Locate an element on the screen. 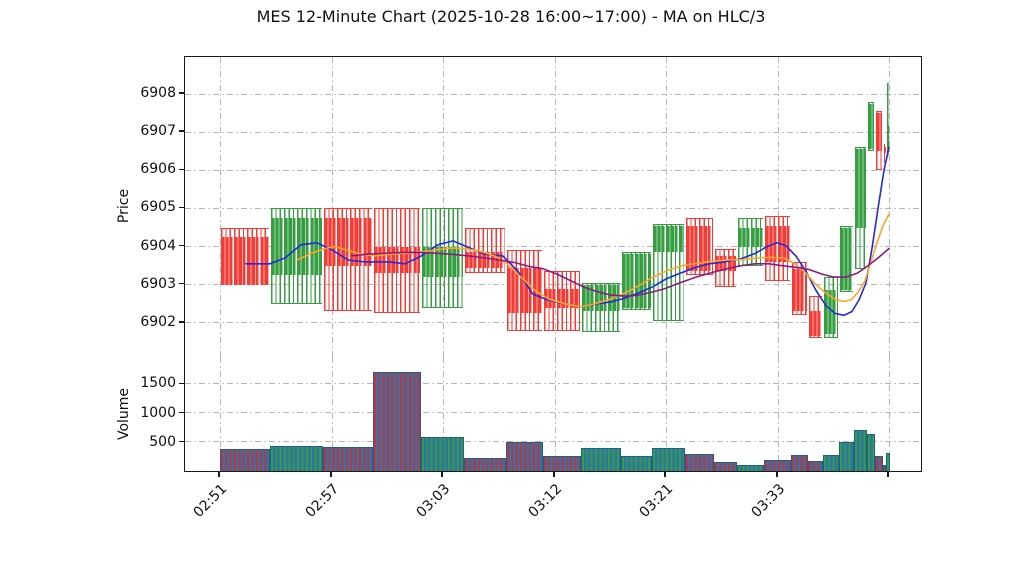  price-tick-label: 6905 is located at coordinates (158, 207).